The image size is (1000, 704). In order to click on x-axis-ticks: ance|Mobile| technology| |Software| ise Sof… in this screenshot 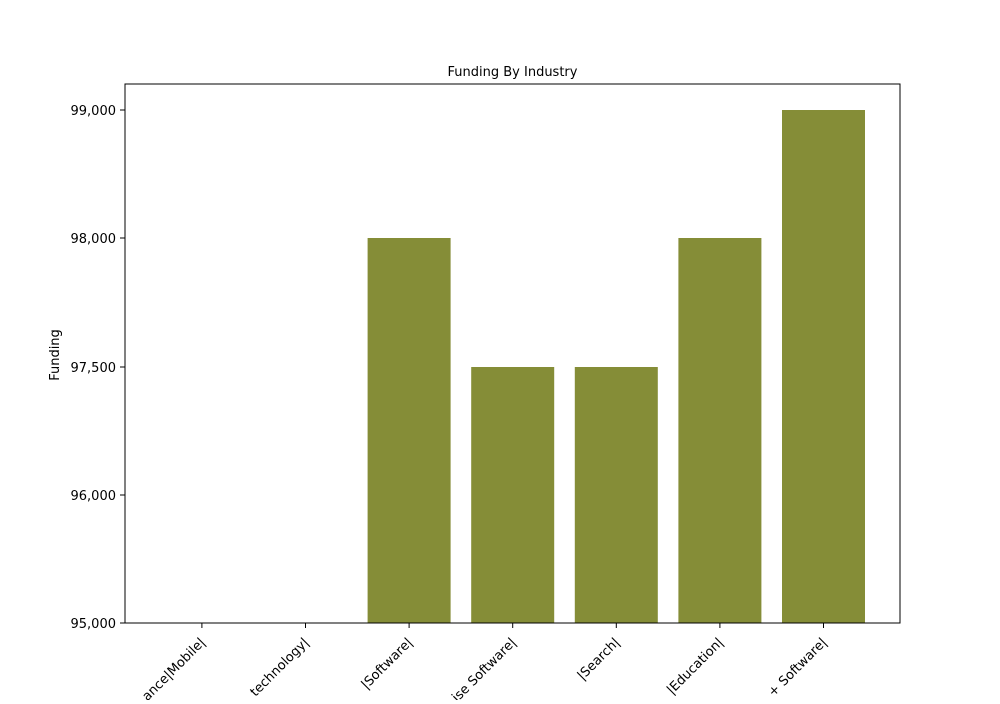, I will do `click(485, 663)`.